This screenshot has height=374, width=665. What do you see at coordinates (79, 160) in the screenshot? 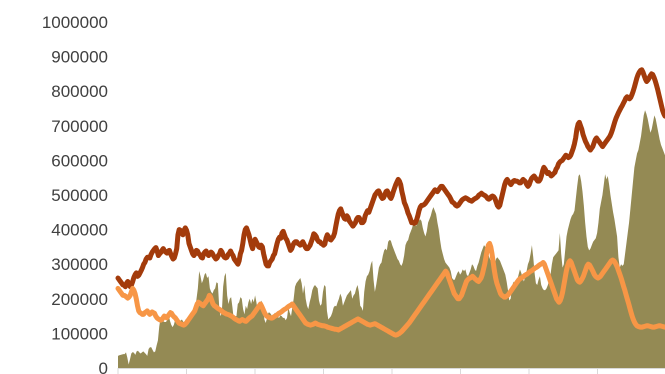
I see `y-tick-label: 600000` at bounding box center [79, 160].